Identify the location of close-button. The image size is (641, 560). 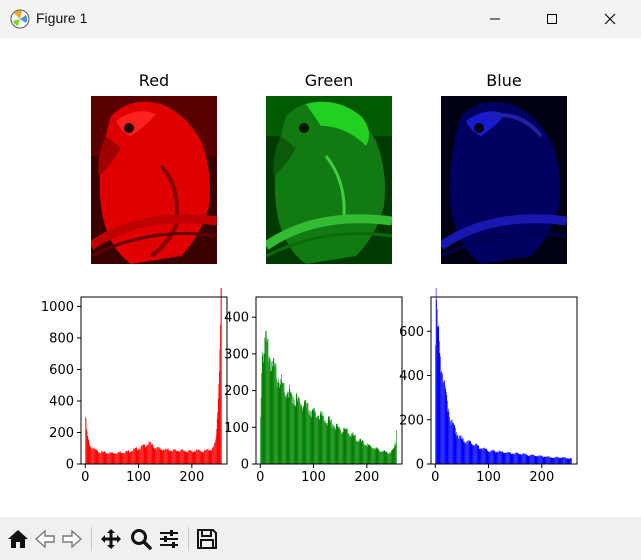
(610, 19).